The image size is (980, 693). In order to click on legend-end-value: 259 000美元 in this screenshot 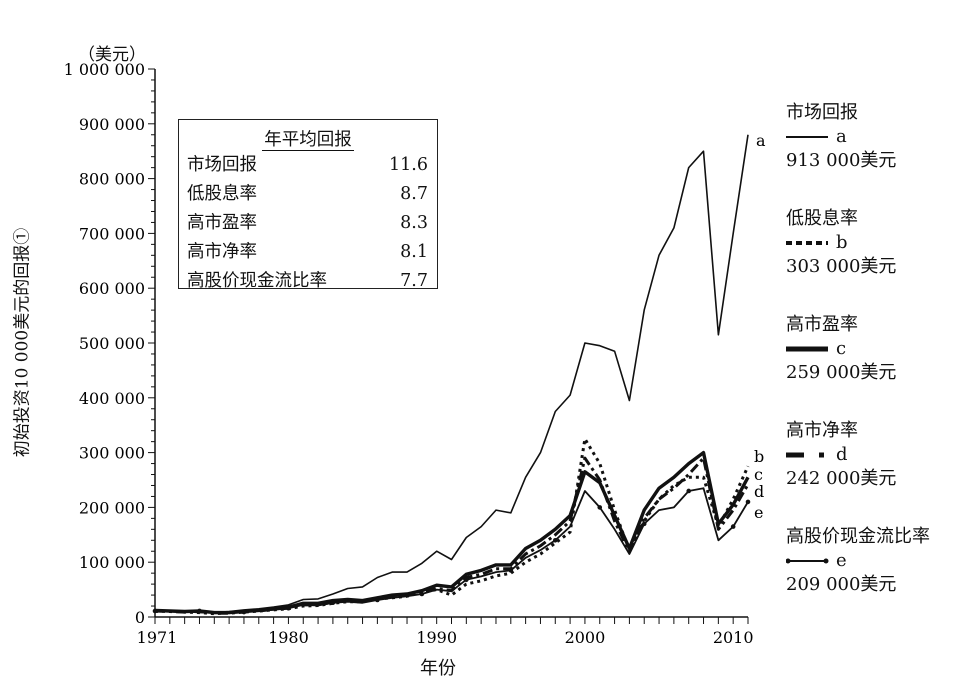, I will do `click(841, 372)`.